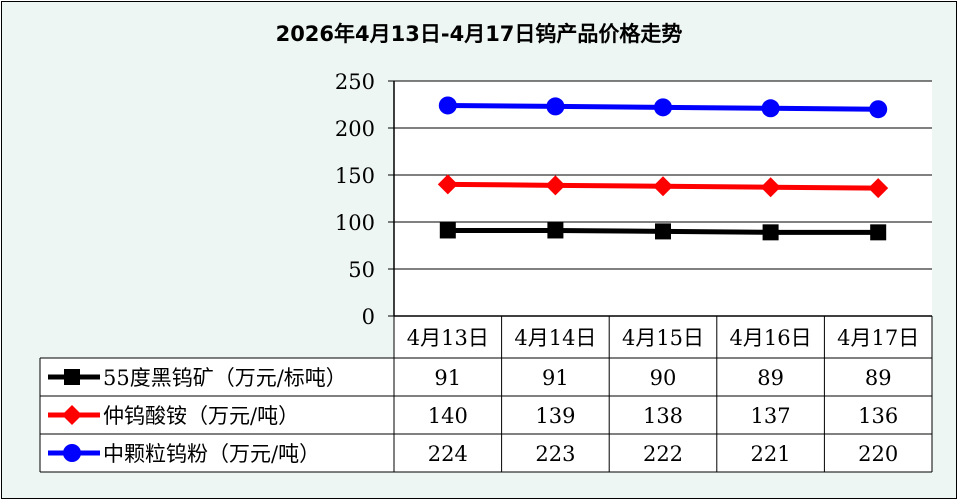 The image size is (958, 500). Describe the element at coordinates (201, 416) in the screenshot. I see `legend-label: 仲钨酸铵（万元/吨）` at that location.